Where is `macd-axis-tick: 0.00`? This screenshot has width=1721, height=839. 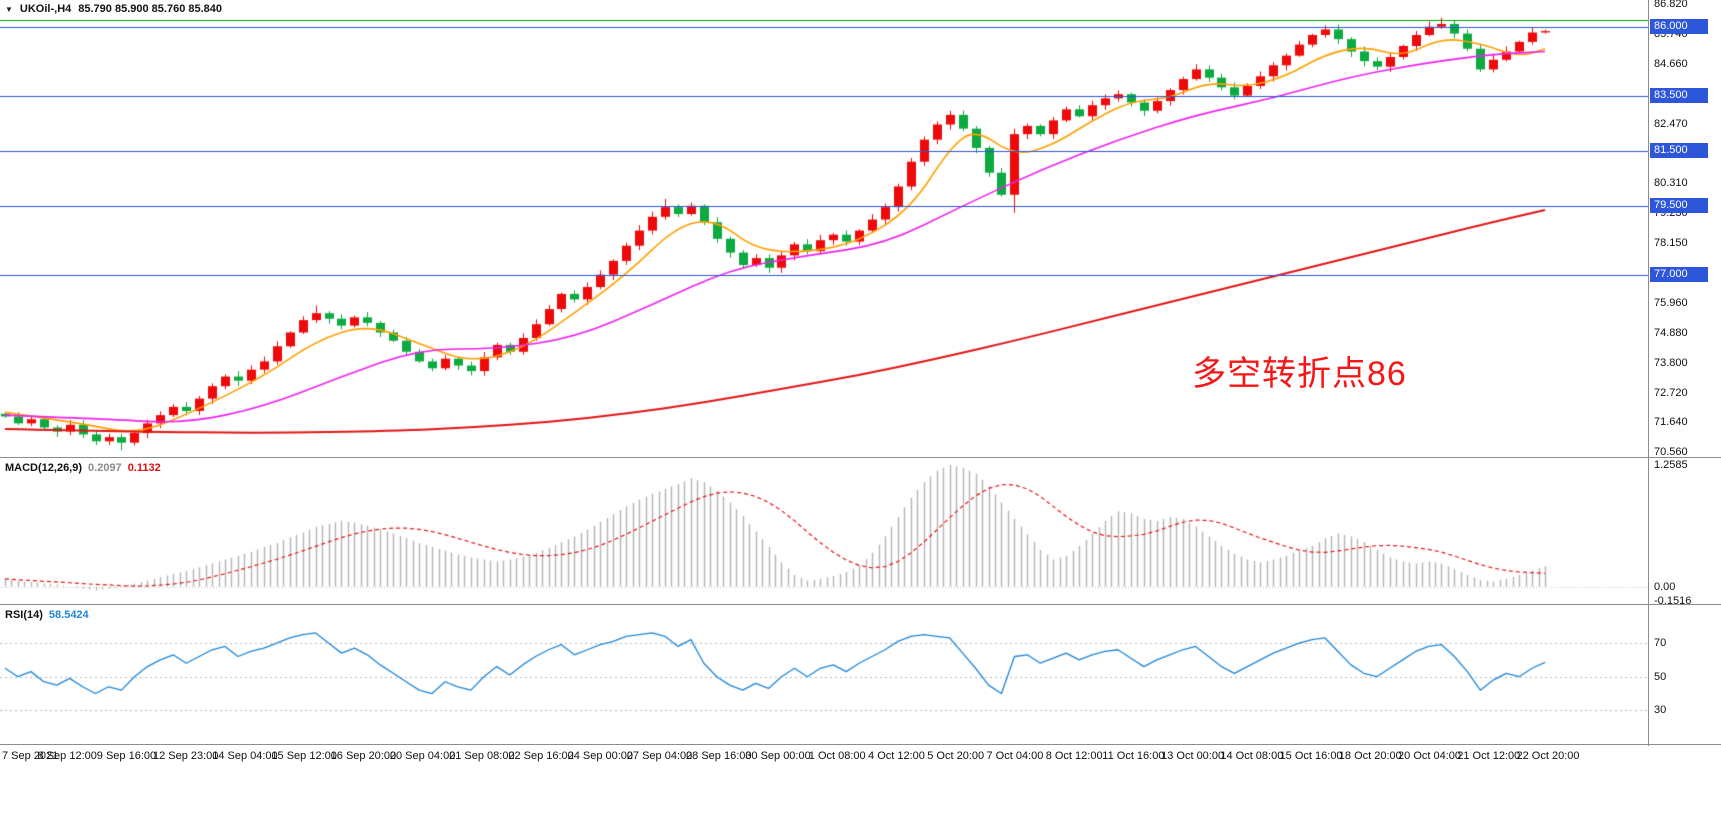
macd-axis-tick: 0.00 is located at coordinates (1665, 586).